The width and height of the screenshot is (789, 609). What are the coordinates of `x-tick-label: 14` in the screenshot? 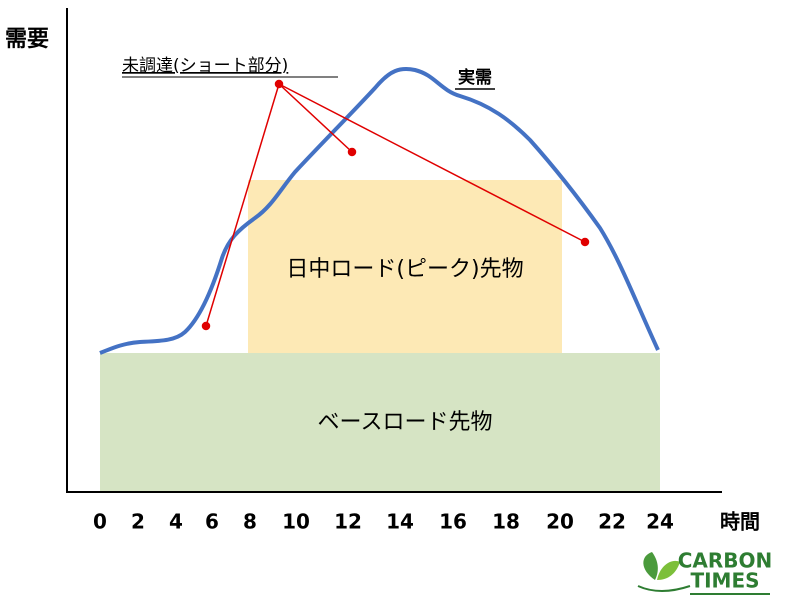 It's located at (400, 522).